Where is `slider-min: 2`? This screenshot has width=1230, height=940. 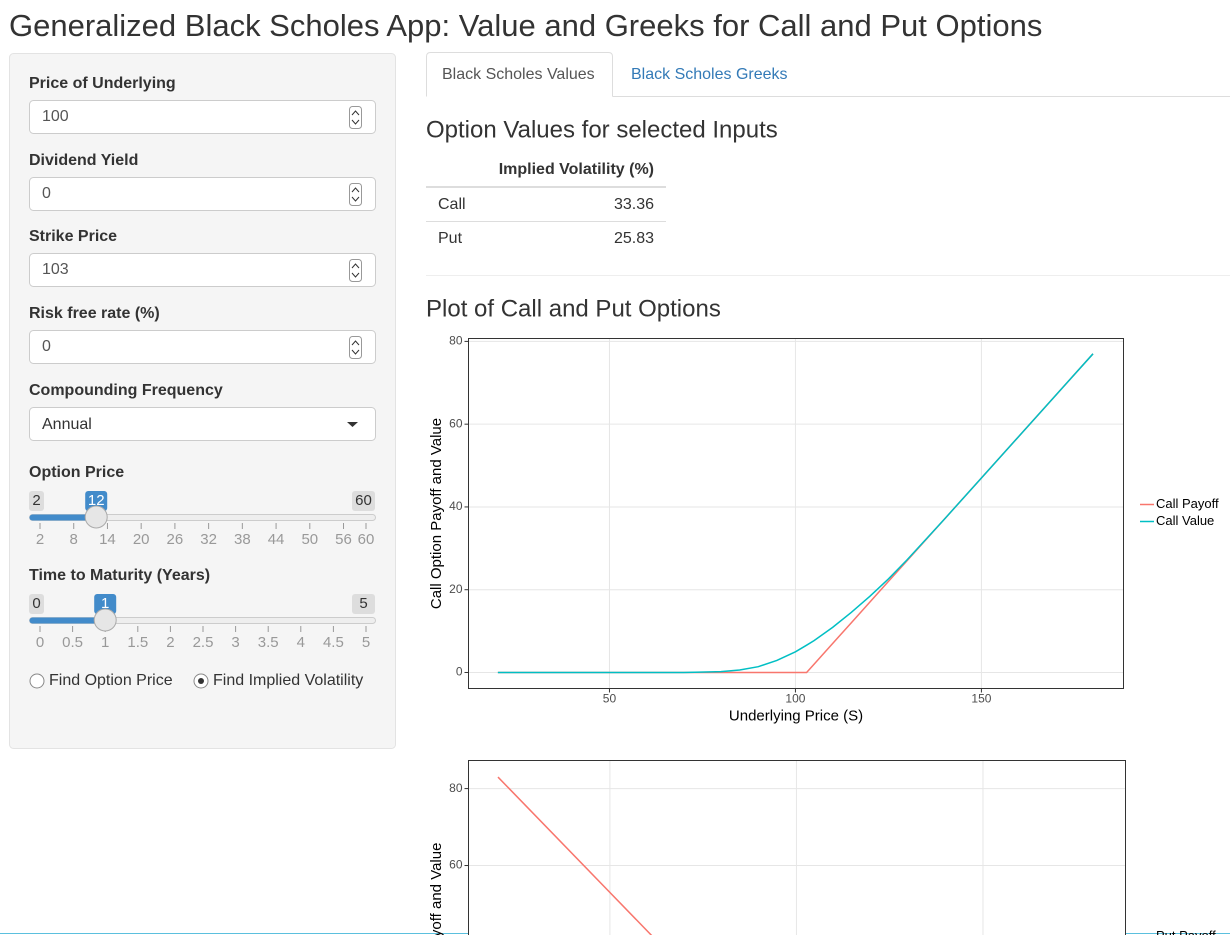
slider-min: 2 is located at coordinates (36, 500).